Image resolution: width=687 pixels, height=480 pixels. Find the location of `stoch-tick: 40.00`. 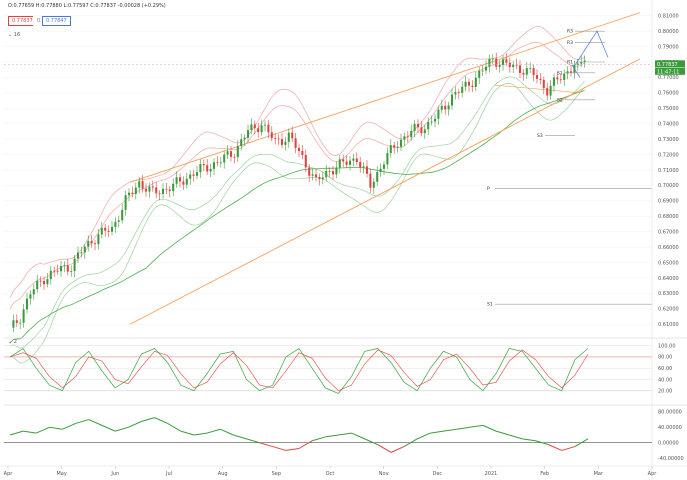

stoch-tick: 40.00 is located at coordinates (665, 380).